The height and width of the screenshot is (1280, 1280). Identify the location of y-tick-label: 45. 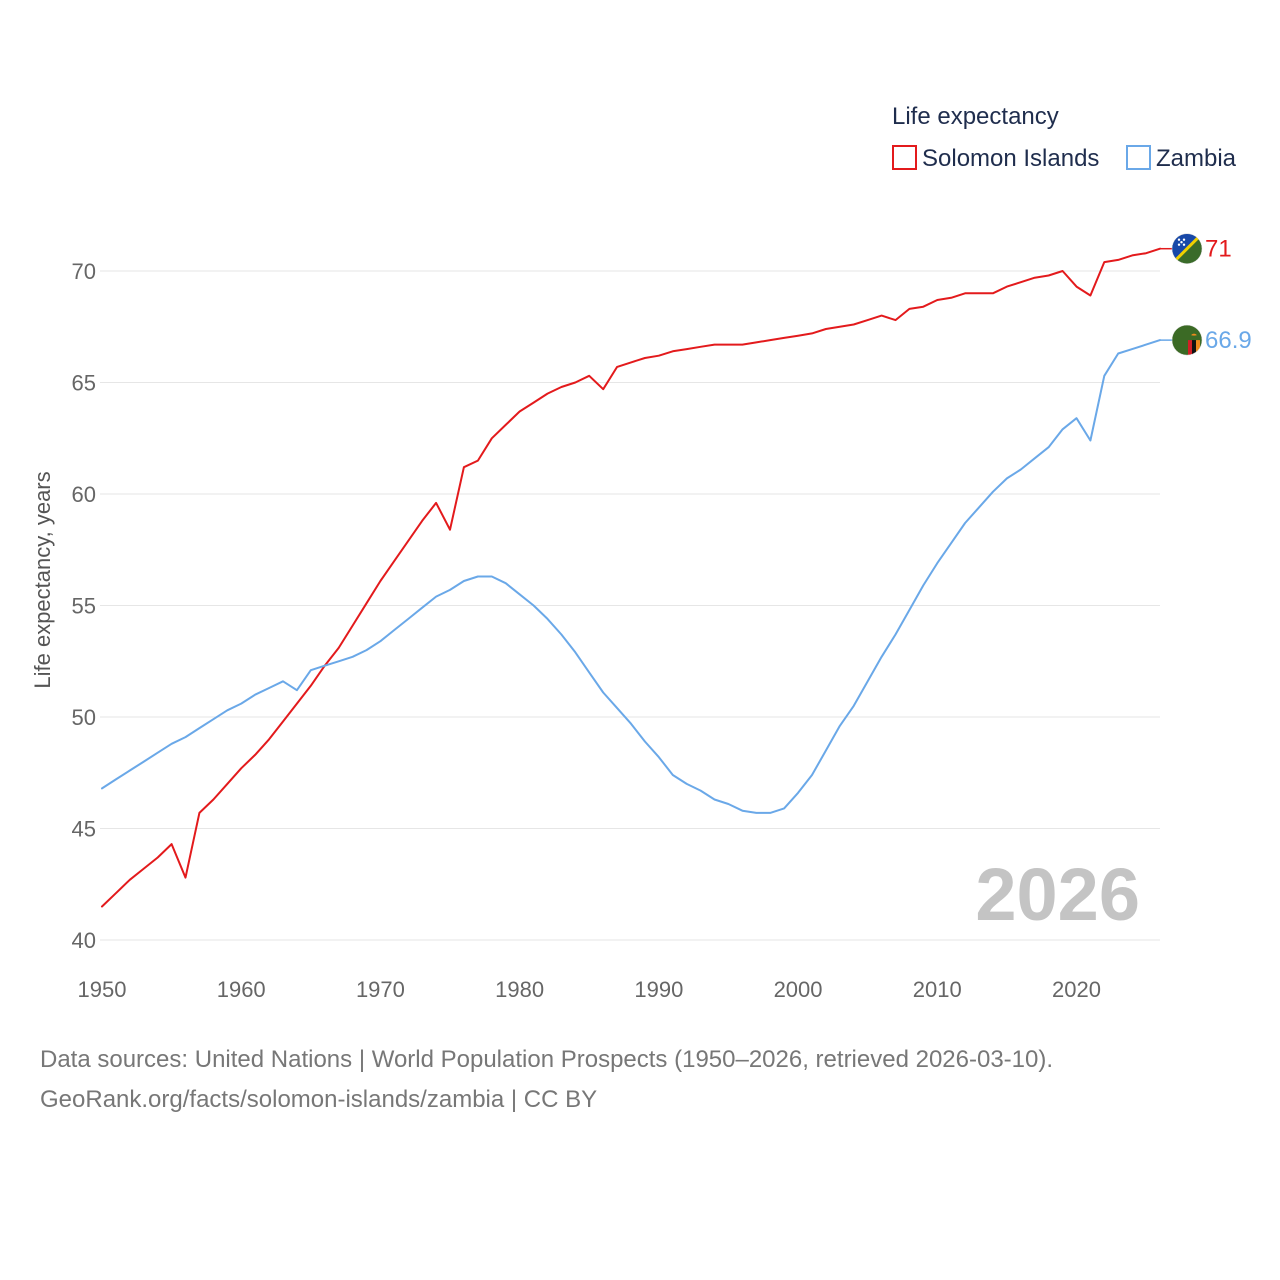
(84, 829).